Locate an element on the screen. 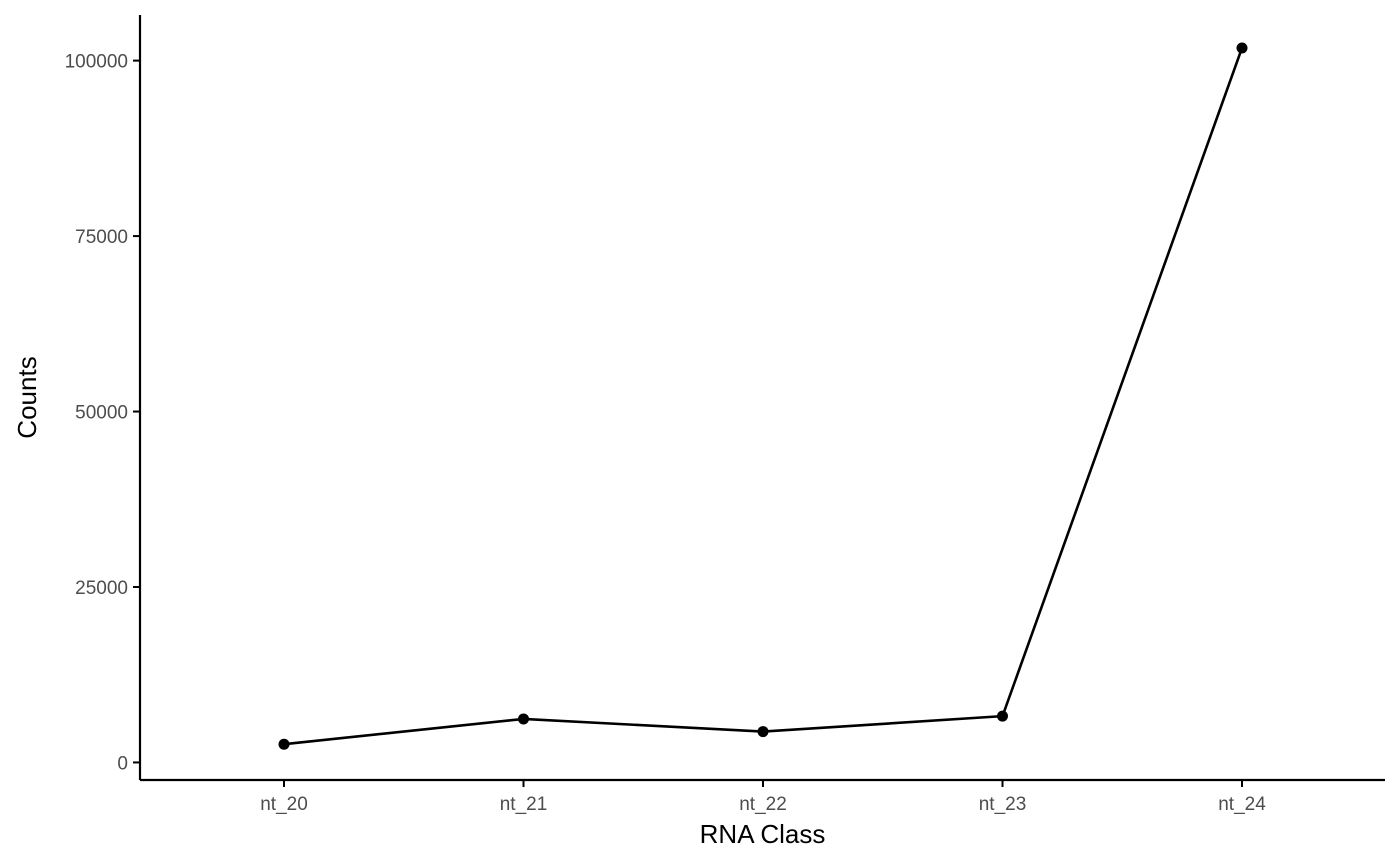 The height and width of the screenshot is (865, 1400). x-tick-label: nt_24 is located at coordinates (1242, 804).